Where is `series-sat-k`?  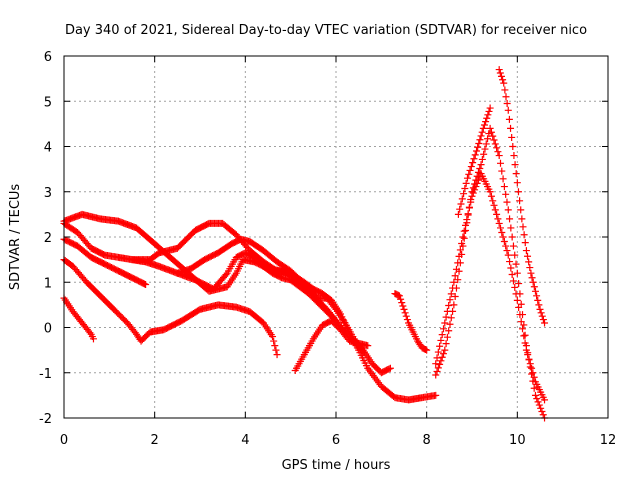
series-sat-k is located at coordinates (490, 273).